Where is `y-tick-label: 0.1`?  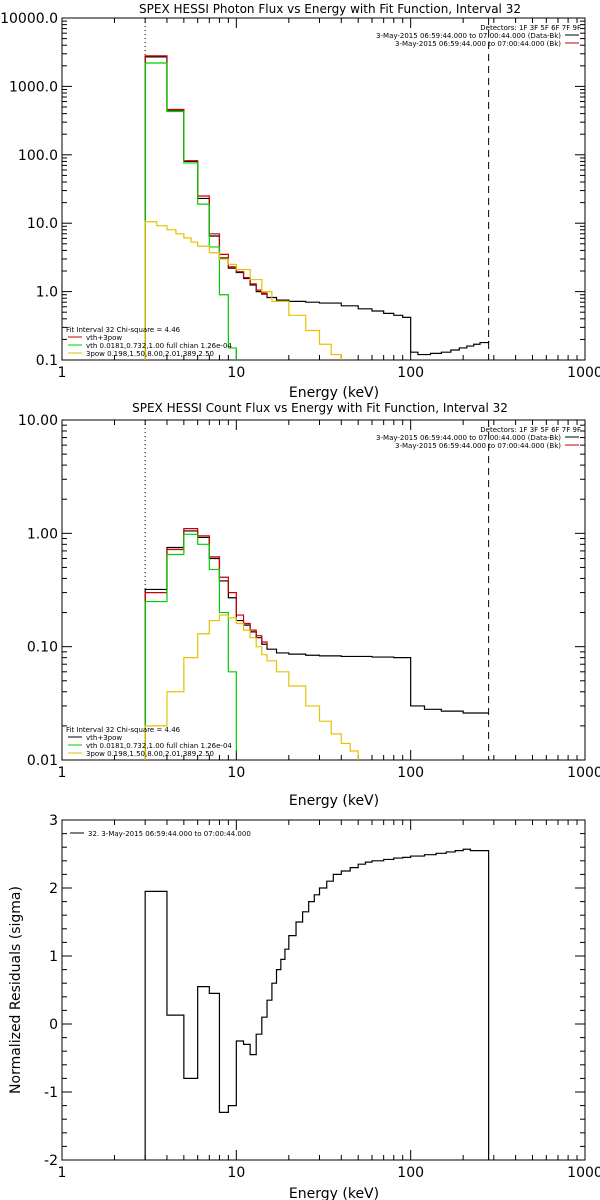
y-tick-label: 0.1 is located at coordinates (47, 361).